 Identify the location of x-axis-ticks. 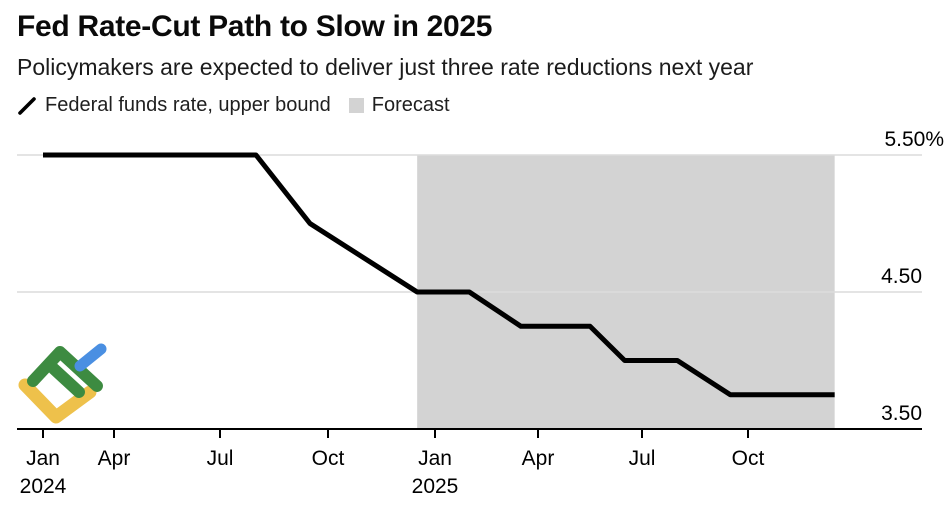
(395, 434).